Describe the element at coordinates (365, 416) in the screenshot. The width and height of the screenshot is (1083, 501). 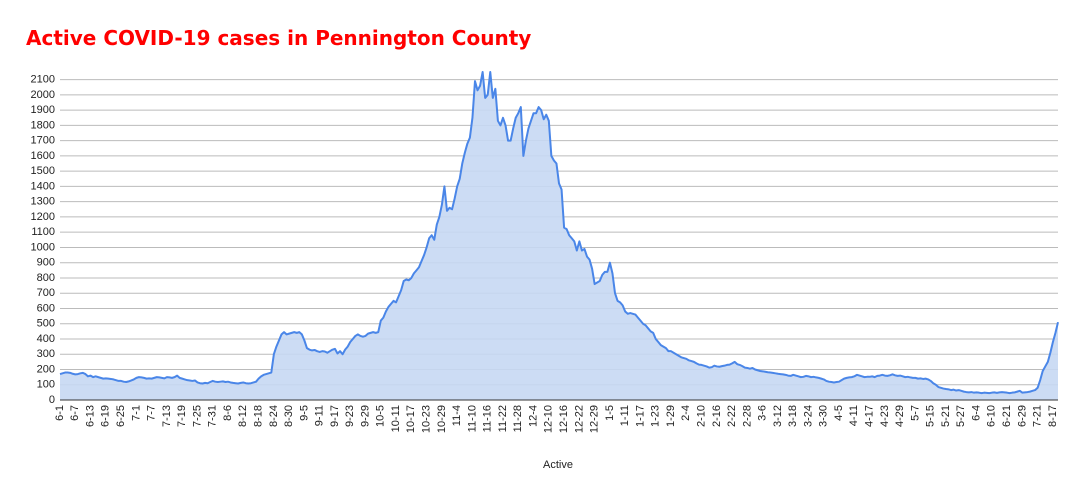
I see `x-tick-label: 9-29` at that location.